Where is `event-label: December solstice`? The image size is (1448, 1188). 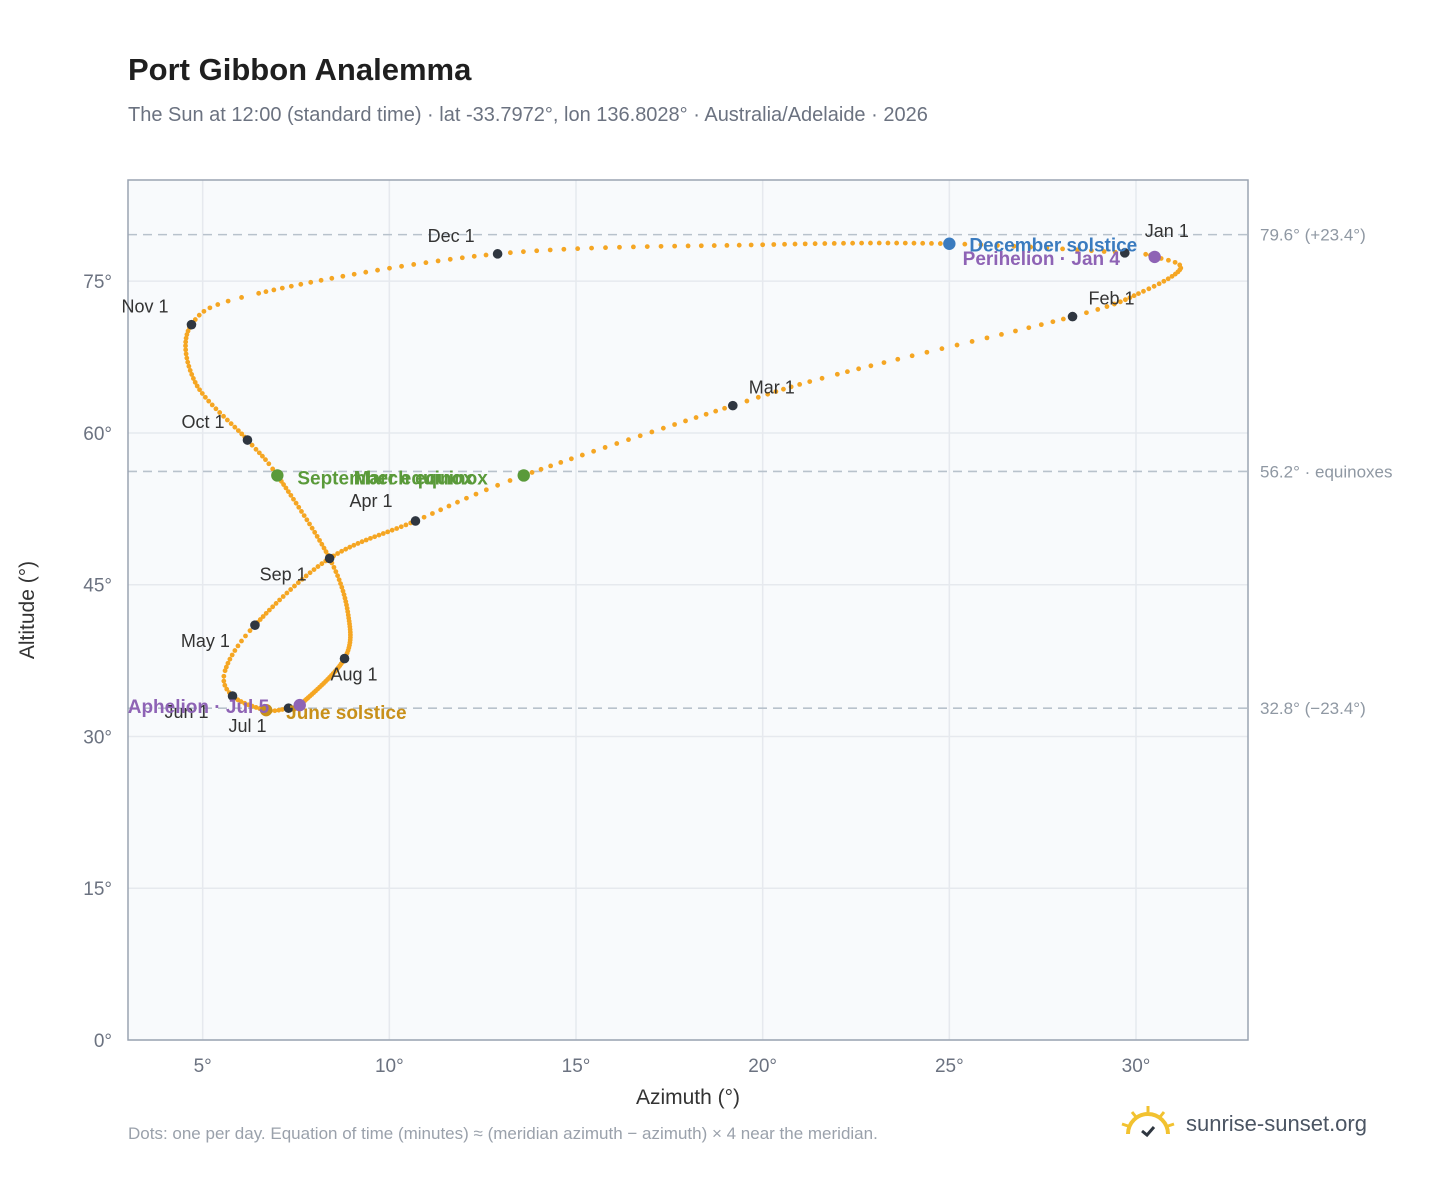 event-label: December solstice is located at coordinates (1053, 246).